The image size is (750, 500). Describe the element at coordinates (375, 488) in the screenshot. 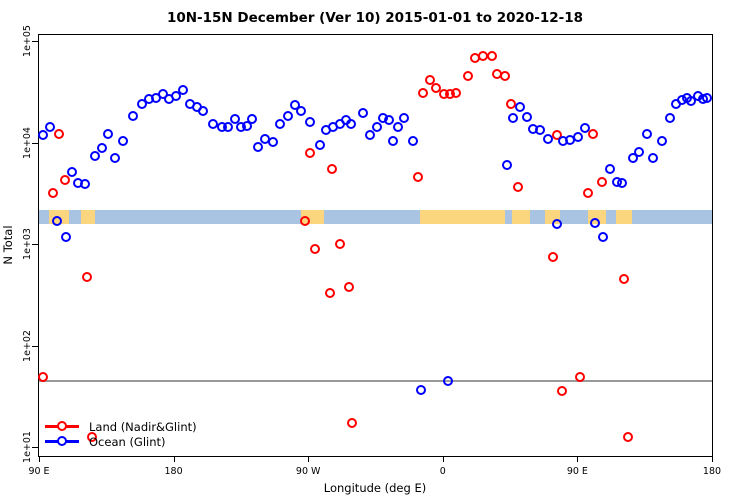

I see `x-axis-label: Longitude (deg E)` at that location.